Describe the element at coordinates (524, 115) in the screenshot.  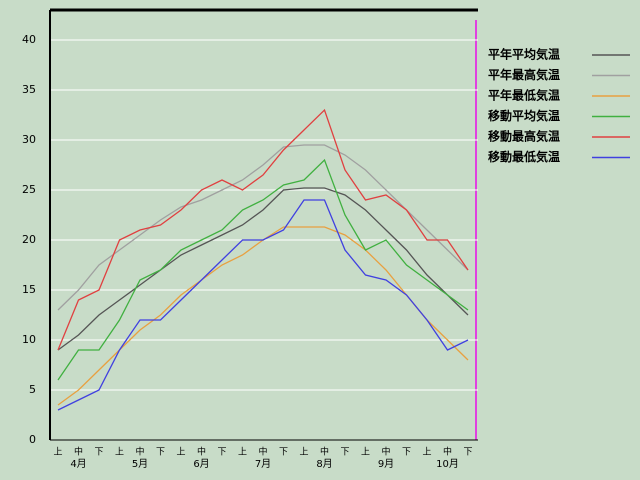
I see `legend-label: 移動平均気温` at that location.